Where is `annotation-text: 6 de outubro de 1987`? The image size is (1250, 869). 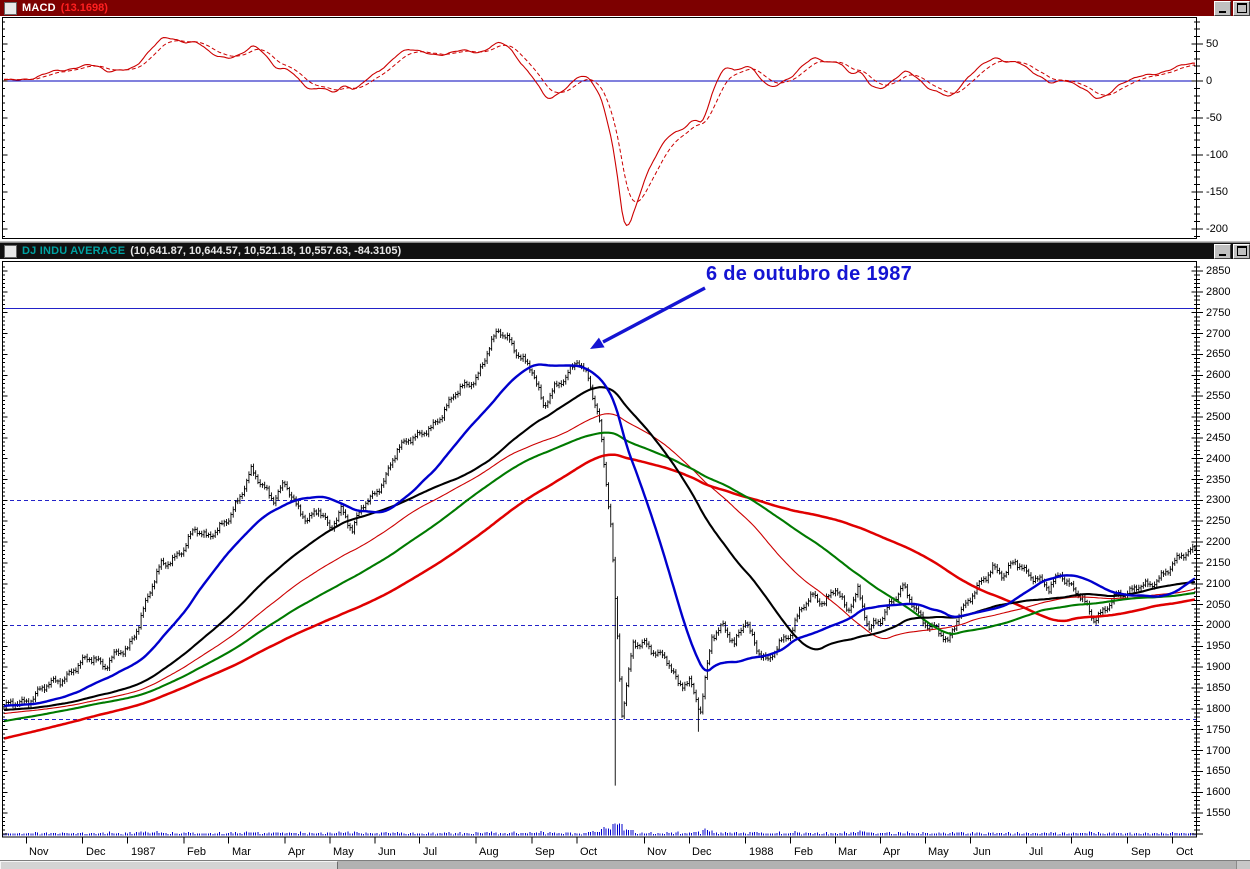
annotation-text: 6 de outubro de 1987 is located at coordinates (809, 274).